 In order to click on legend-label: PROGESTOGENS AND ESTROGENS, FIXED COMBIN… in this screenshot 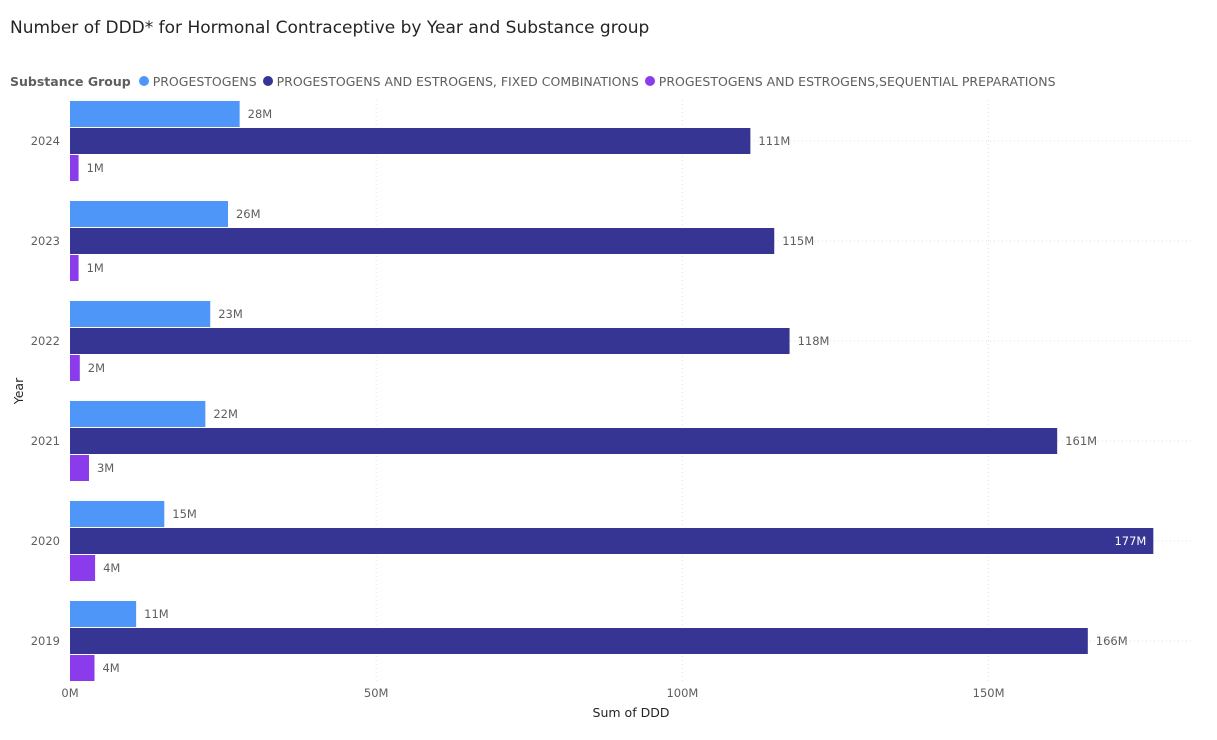, I will do `click(457, 81)`.